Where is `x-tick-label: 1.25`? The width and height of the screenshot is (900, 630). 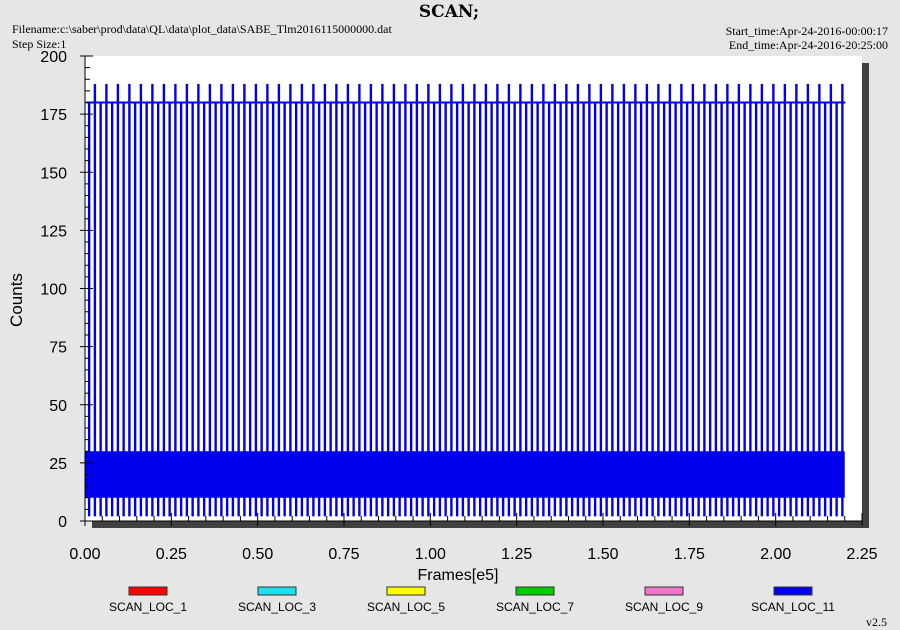
x-tick-label: 1.25 is located at coordinates (516, 554).